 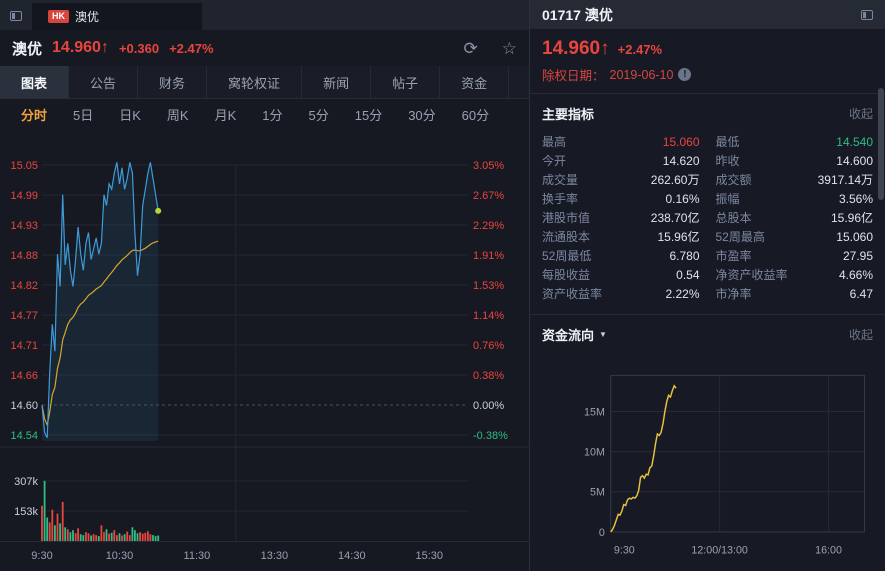 I want to click on refresh-icon: ⟳, so click(x=470, y=48).